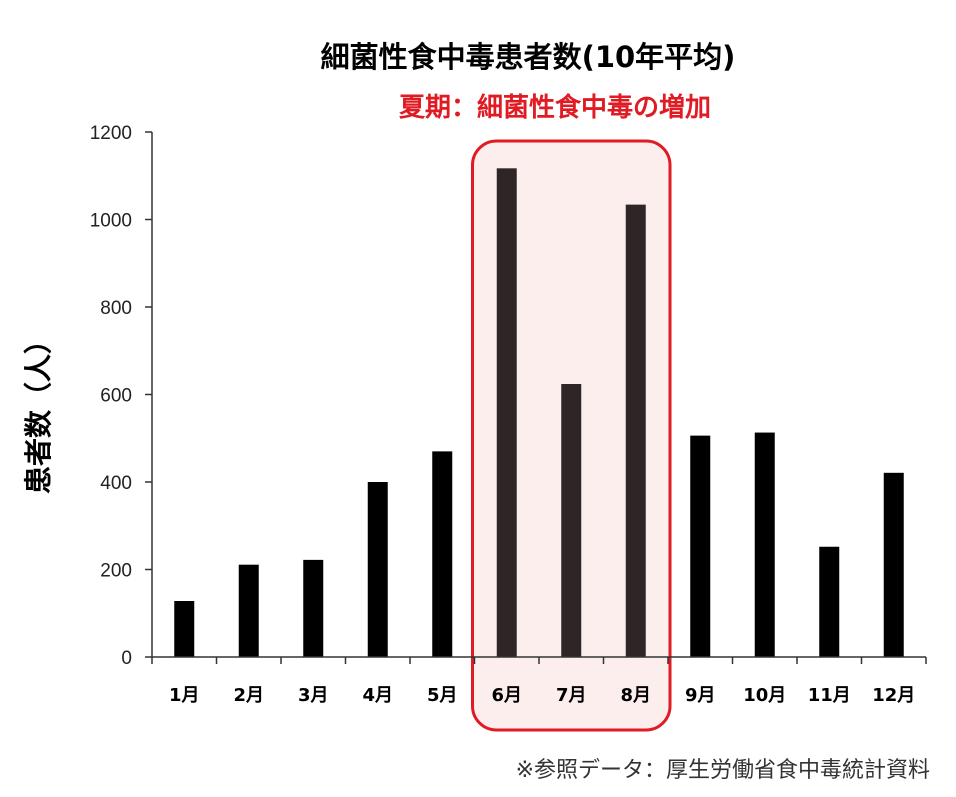 This screenshot has width=956, height=797. What do you see at coordinates (635, 695) in the screenshot?
I see `x-tick-label: 8月` at bounding box center [635, 695].